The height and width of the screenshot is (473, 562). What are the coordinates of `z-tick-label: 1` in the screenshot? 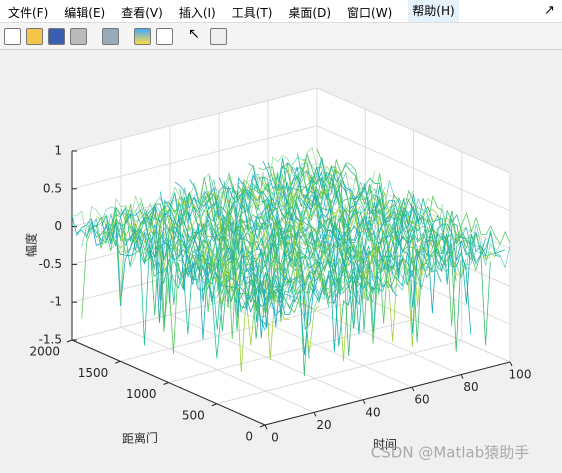 It's located at (58, 151).